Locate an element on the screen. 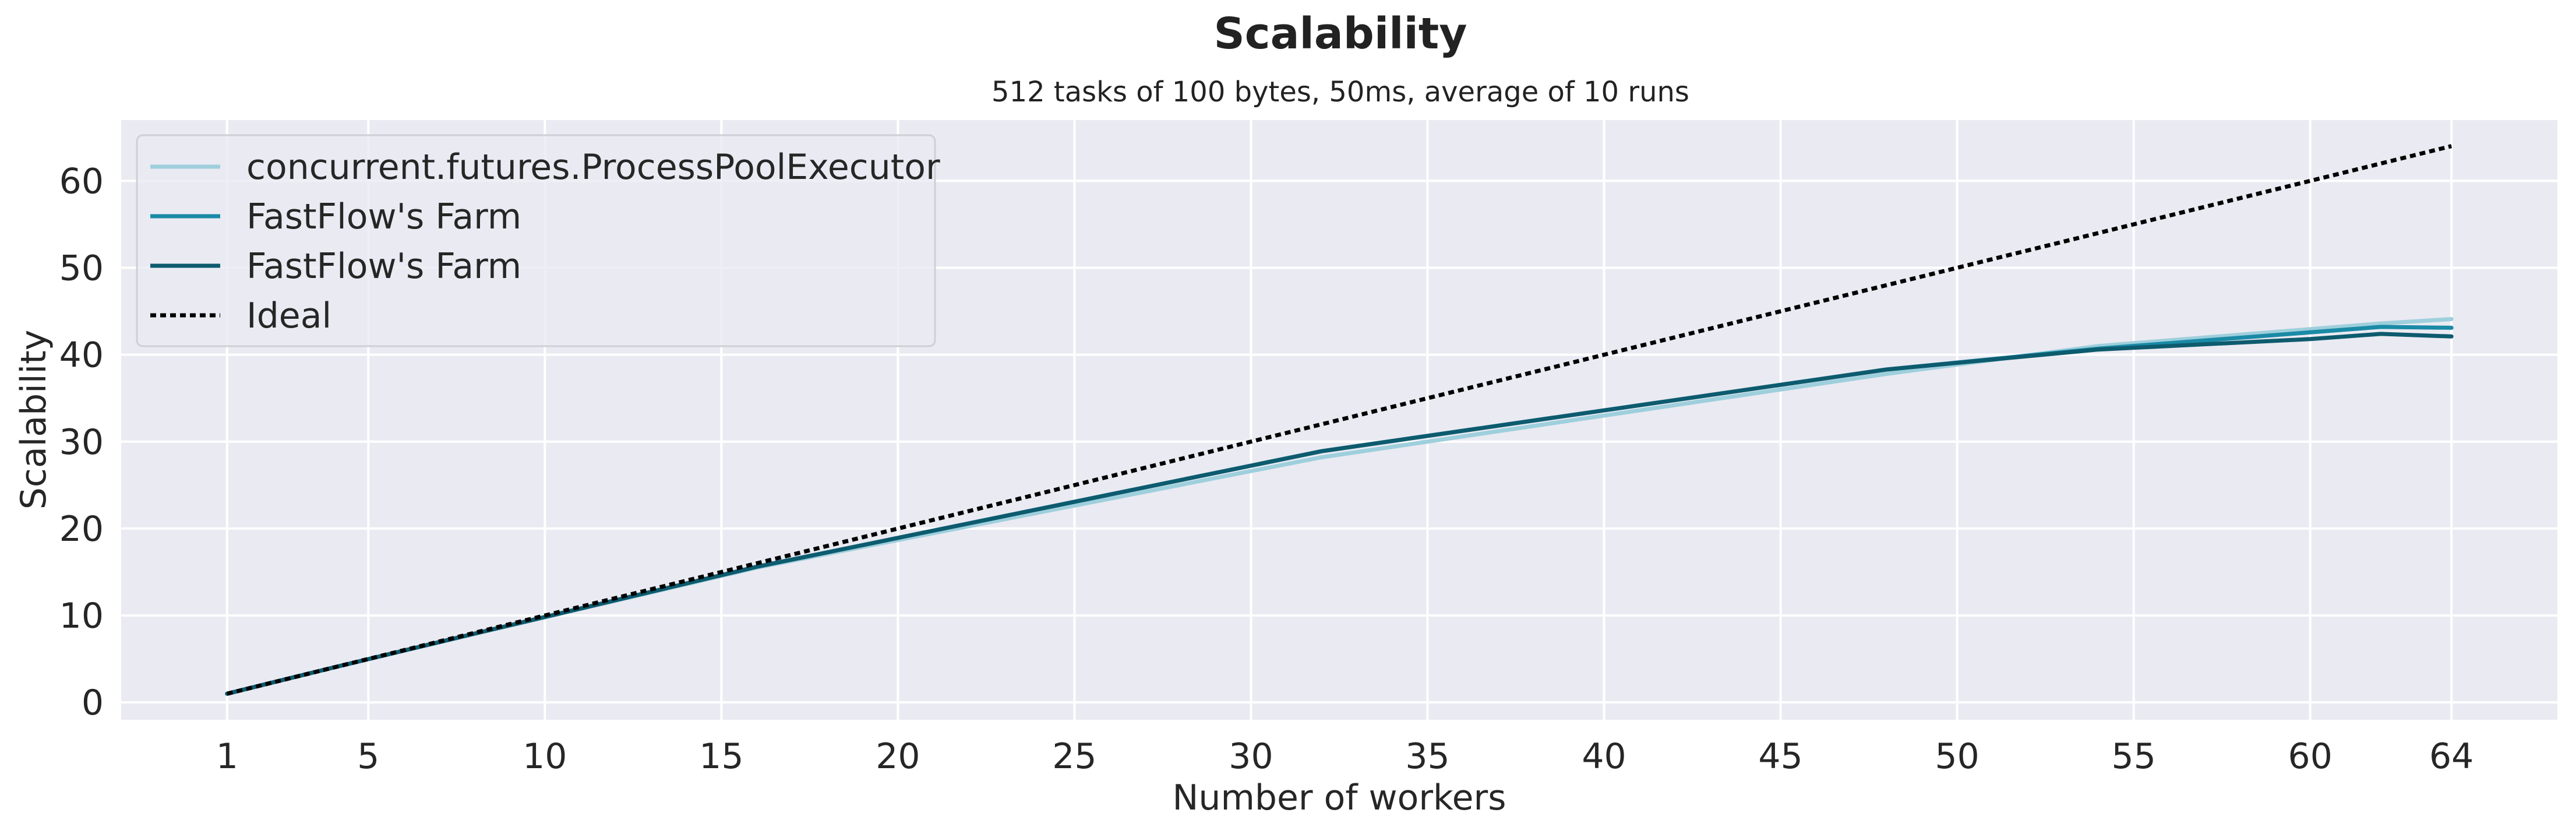  y-tick-label: 20 is located at coordinates (82, 529).